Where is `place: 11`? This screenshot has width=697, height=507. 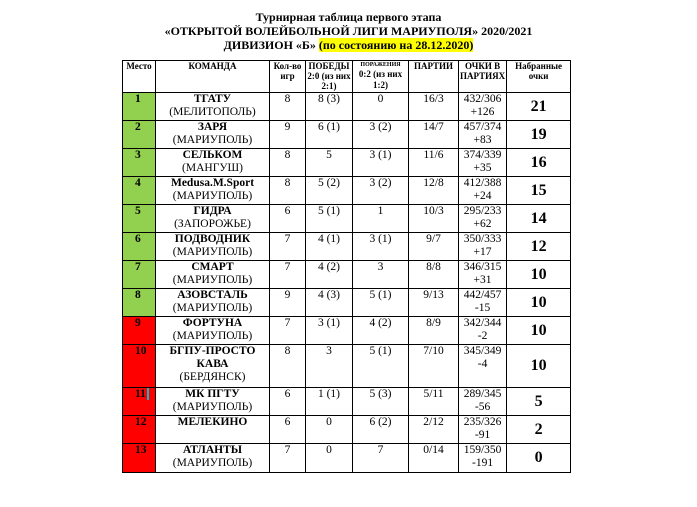 place: 11 is located at coordinates (140, 394).